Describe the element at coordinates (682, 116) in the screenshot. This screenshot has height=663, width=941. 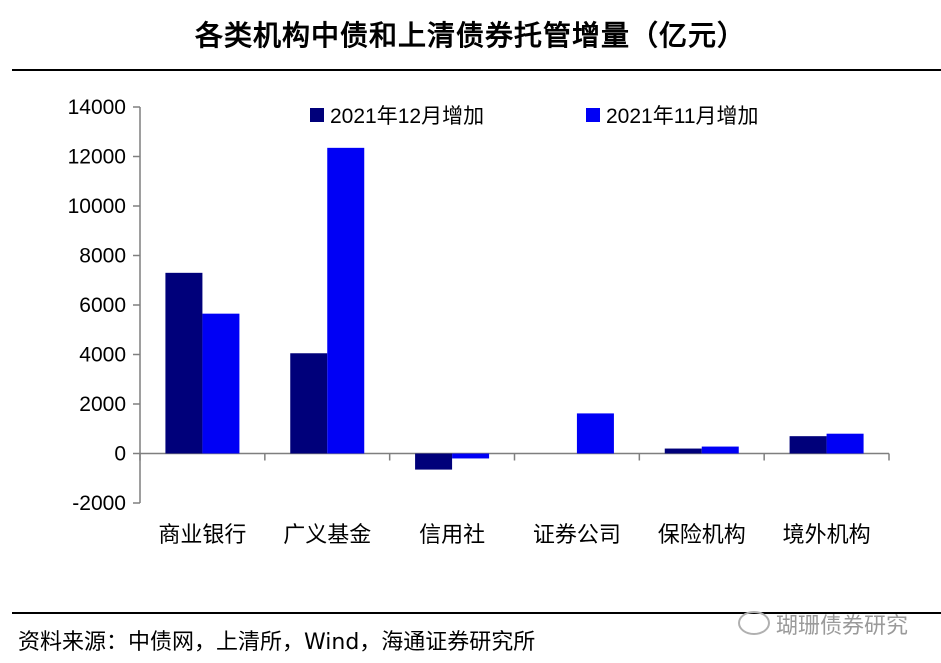
I see `legend-label: 2021年11月增加` at that location.